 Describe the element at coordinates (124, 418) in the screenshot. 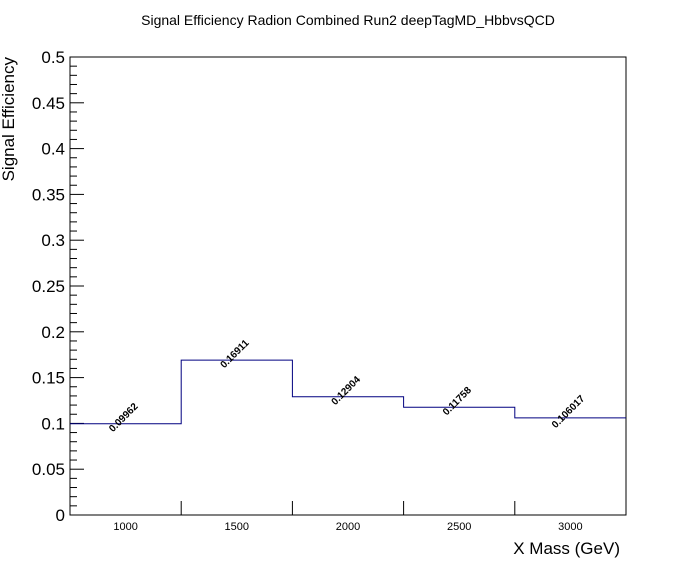

I see `data-label: 0.09962` at that location.